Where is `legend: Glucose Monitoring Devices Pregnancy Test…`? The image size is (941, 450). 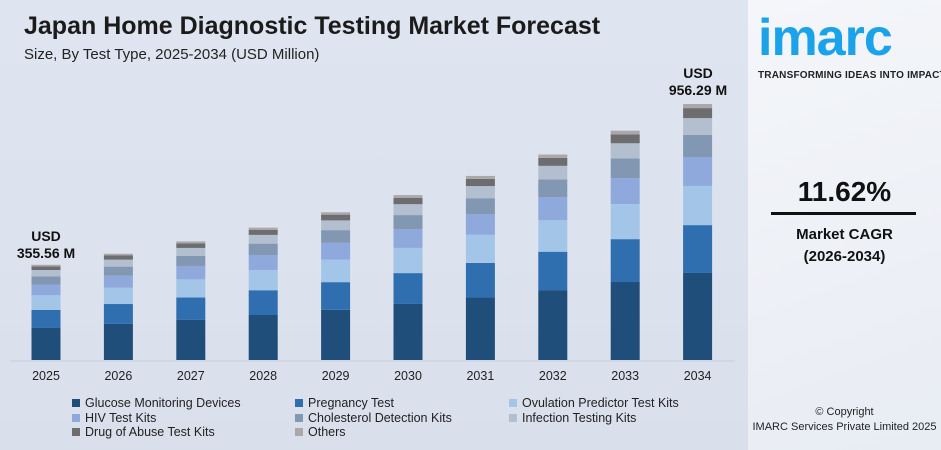 legend: Glucose Monitoring Devices Pregnancy Test… is located at coordinates (390, 418).